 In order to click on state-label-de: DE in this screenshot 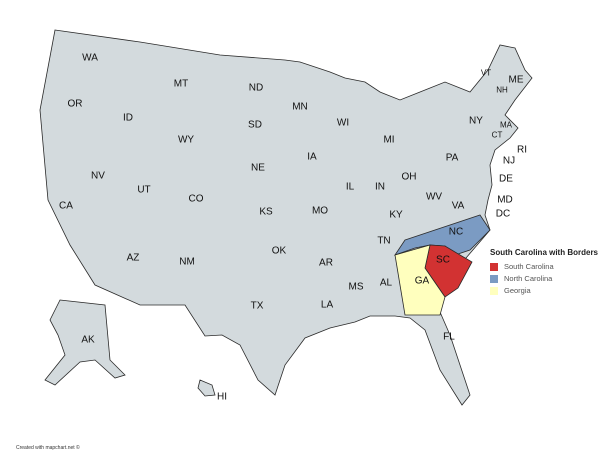, I will do `click(506, 179)`.